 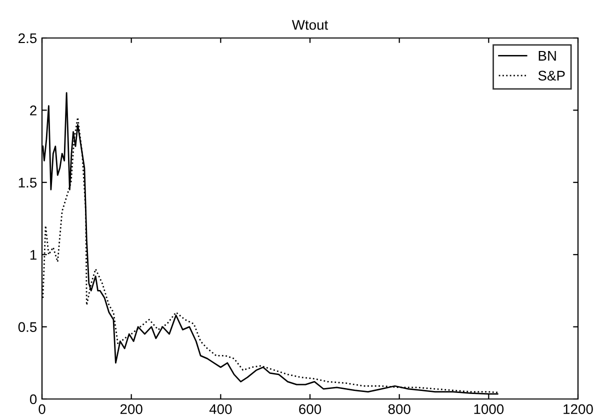 I want to click on x-tick-label: 0, so click(x=42, y=409).